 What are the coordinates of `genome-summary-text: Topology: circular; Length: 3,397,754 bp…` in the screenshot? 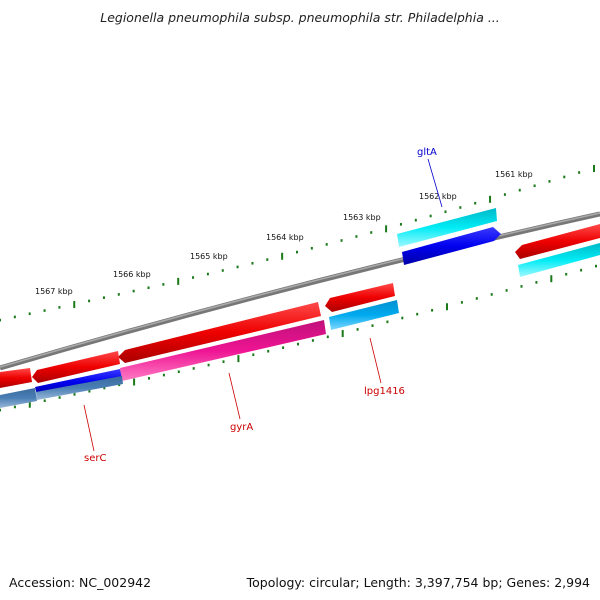 It's located at (418, 582).